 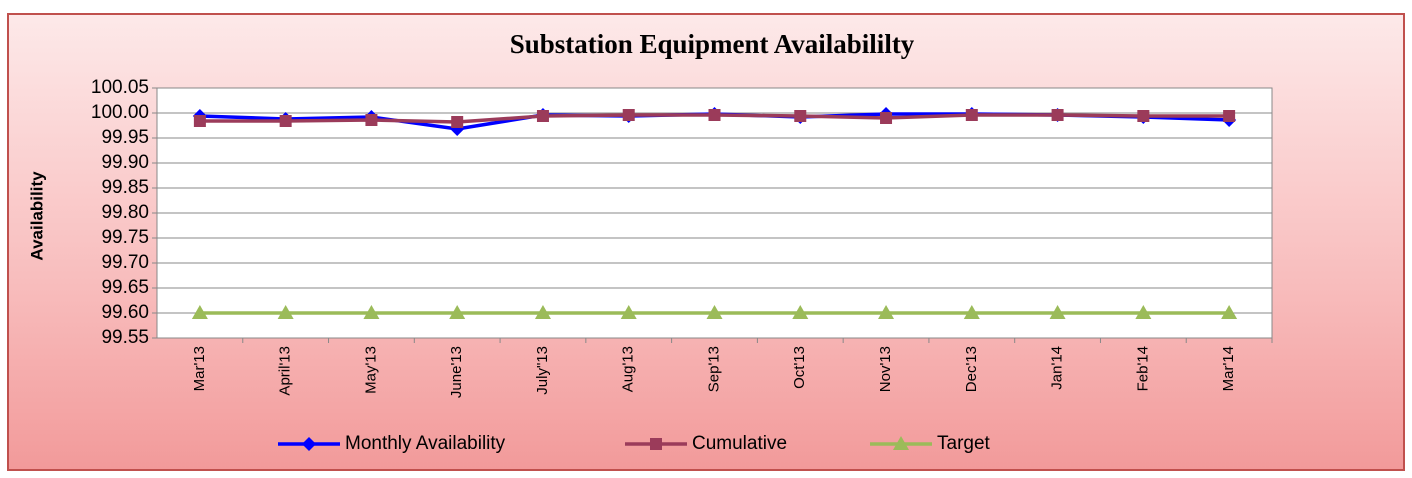 What do you see at coordinates (964, 443) in the screenshot?
I see `legend-label: Target` at bounding box center [964, 443].